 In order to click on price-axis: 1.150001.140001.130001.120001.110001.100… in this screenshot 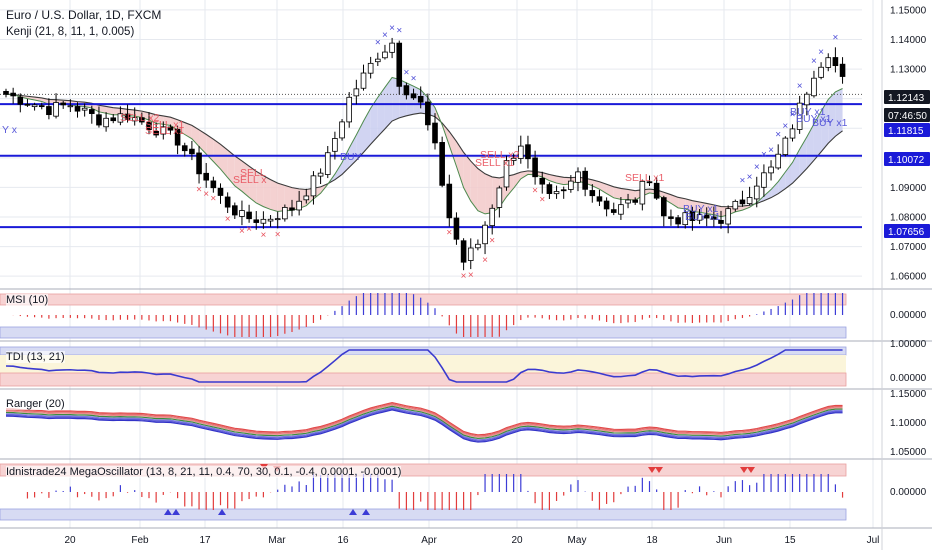, I will do `click(907, 251)`.